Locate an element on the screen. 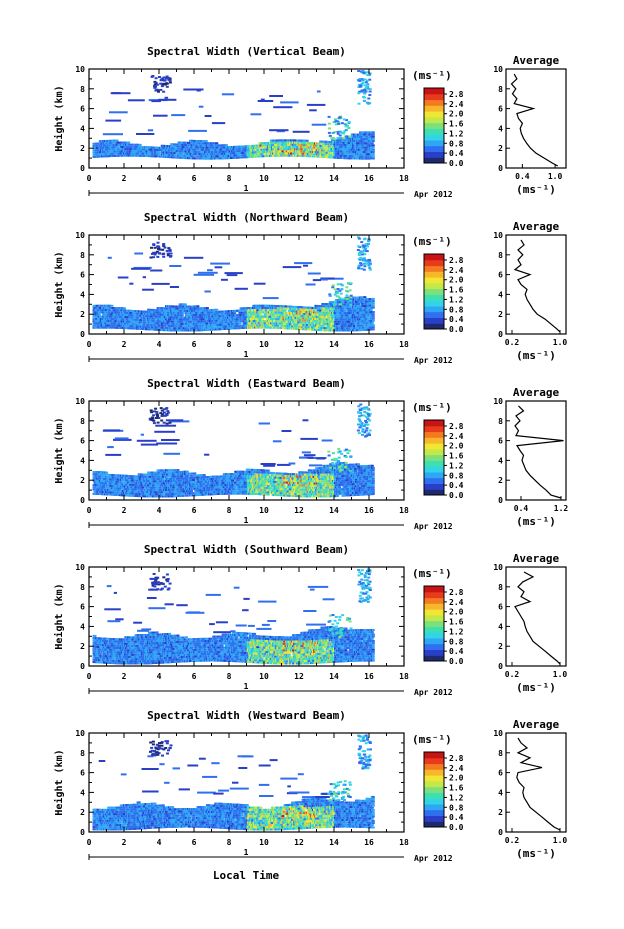 This screenshot has width=624, height=929. average-x-tick-label: 0.4 is located at coordinates (522, 176).